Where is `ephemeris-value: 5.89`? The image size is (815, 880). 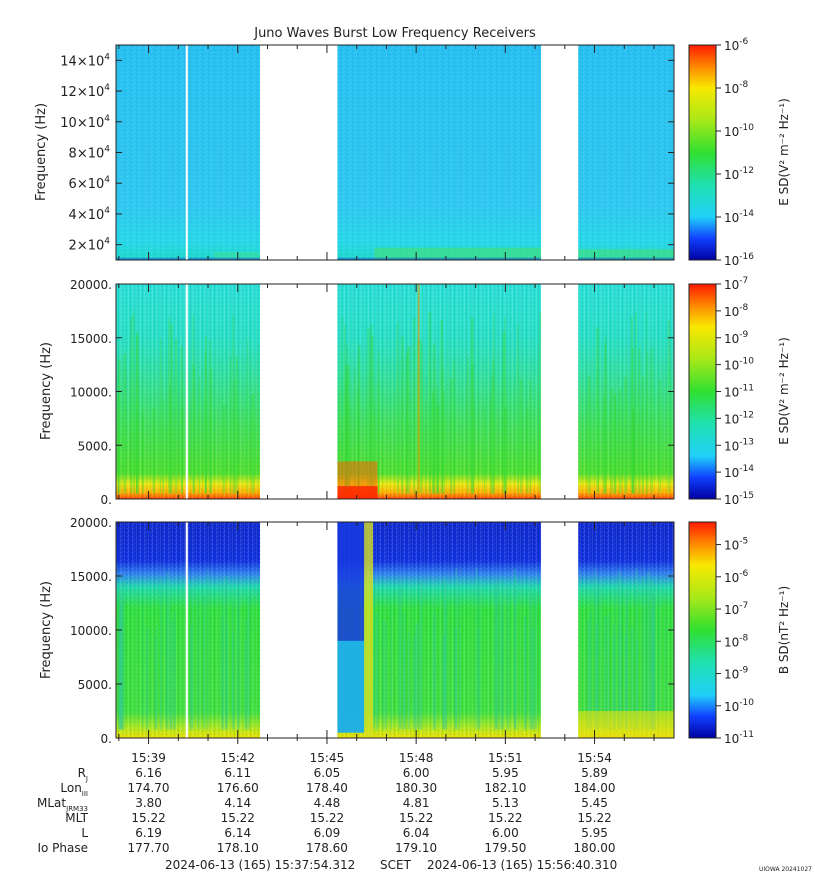 ephemeris-value: 5.89 is located at coordinates (594, 773).